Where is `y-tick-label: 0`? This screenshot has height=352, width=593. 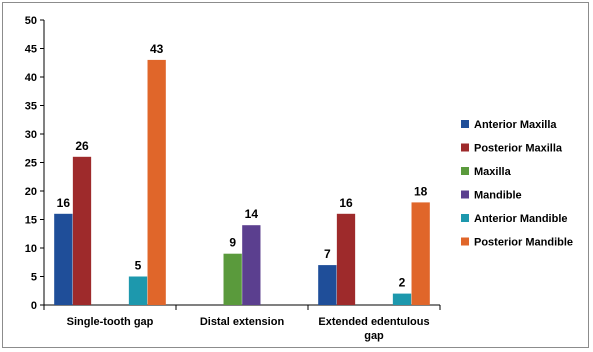 y-tick-label: 0 is located at coordinates (34, 306).